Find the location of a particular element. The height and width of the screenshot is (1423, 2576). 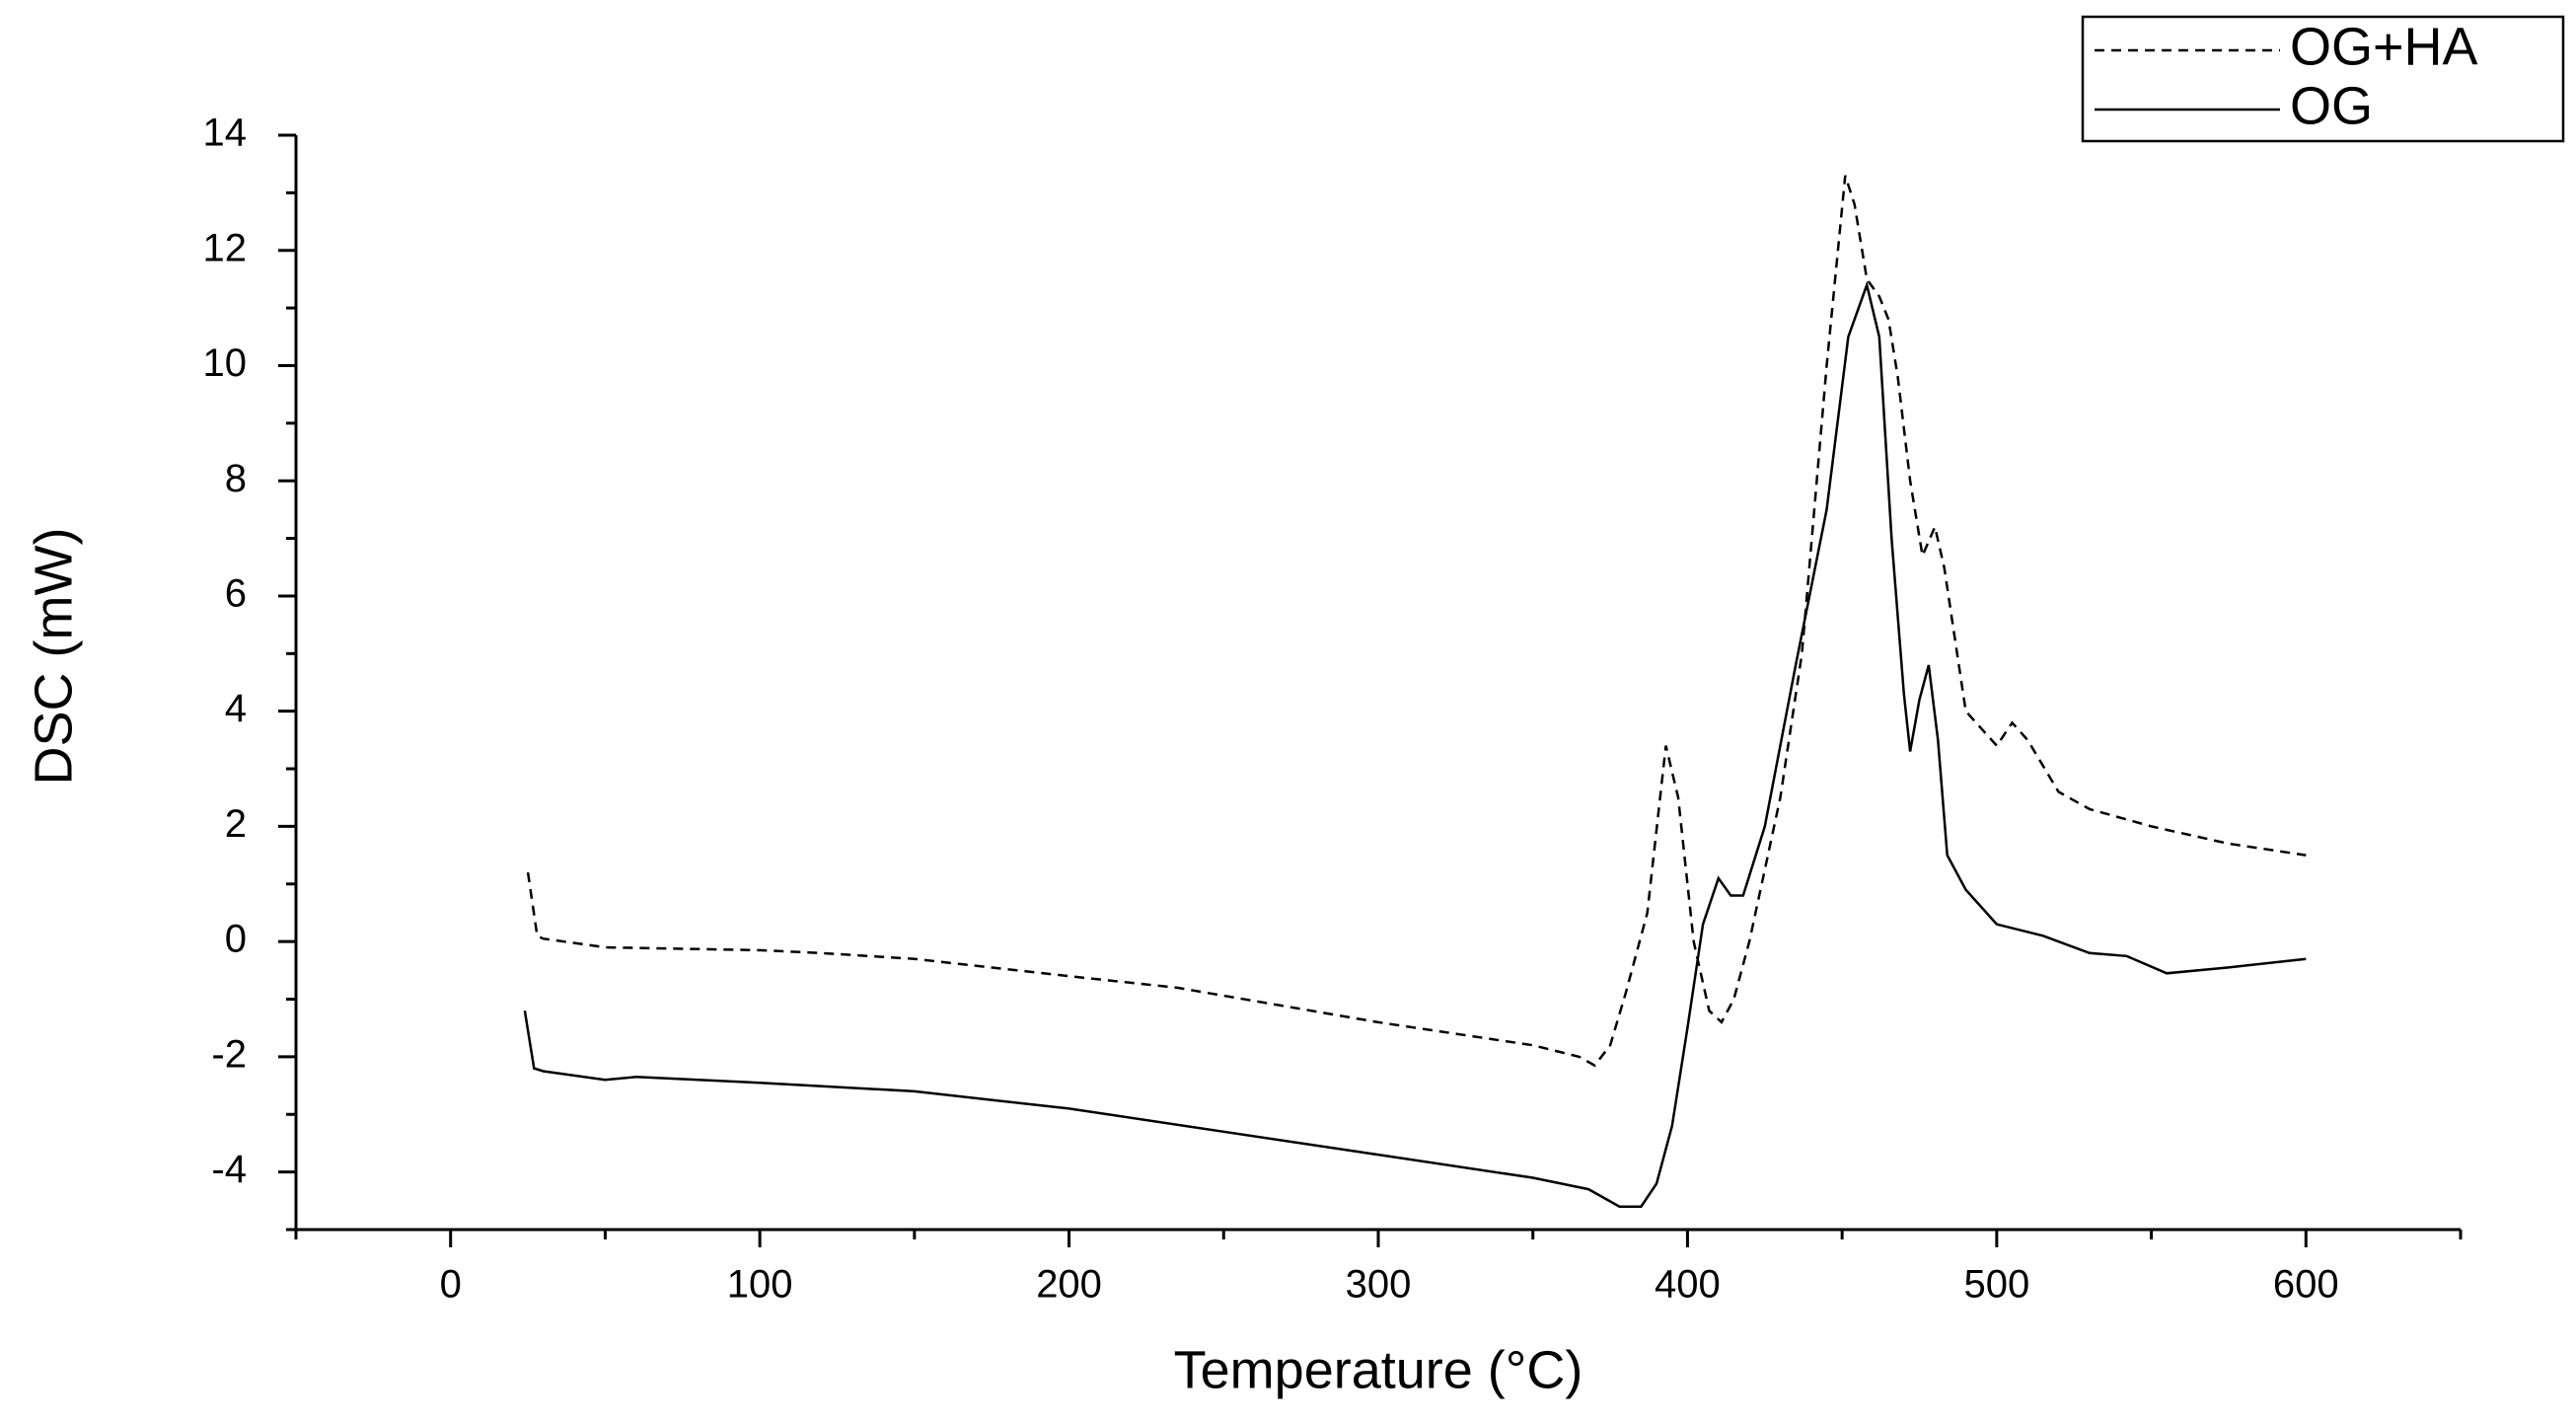

y-tick-label: 14 is located at coordinates (225, 133).